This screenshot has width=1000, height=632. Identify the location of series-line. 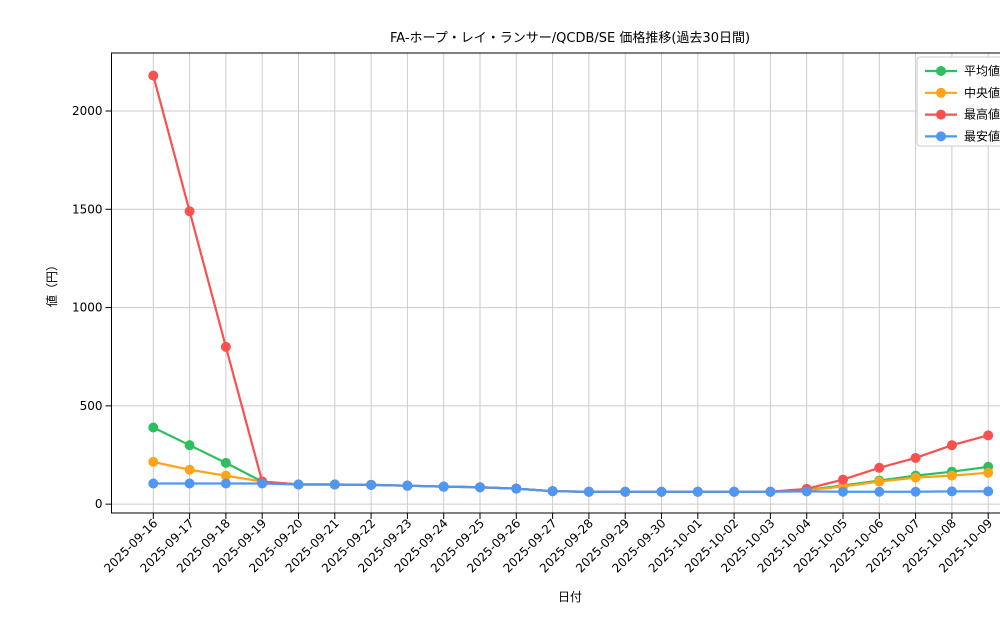
(570, 477).